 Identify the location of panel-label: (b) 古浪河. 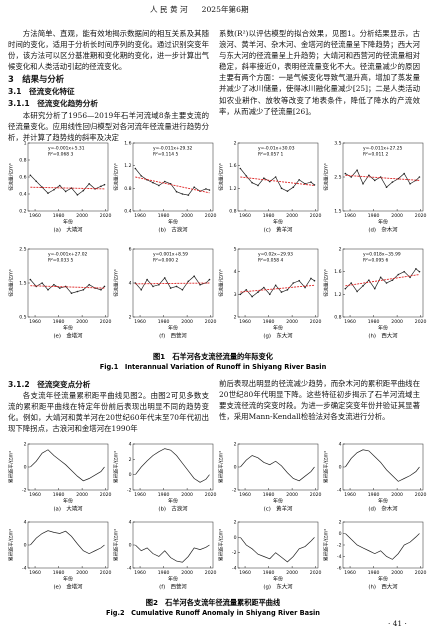
(173, 230).